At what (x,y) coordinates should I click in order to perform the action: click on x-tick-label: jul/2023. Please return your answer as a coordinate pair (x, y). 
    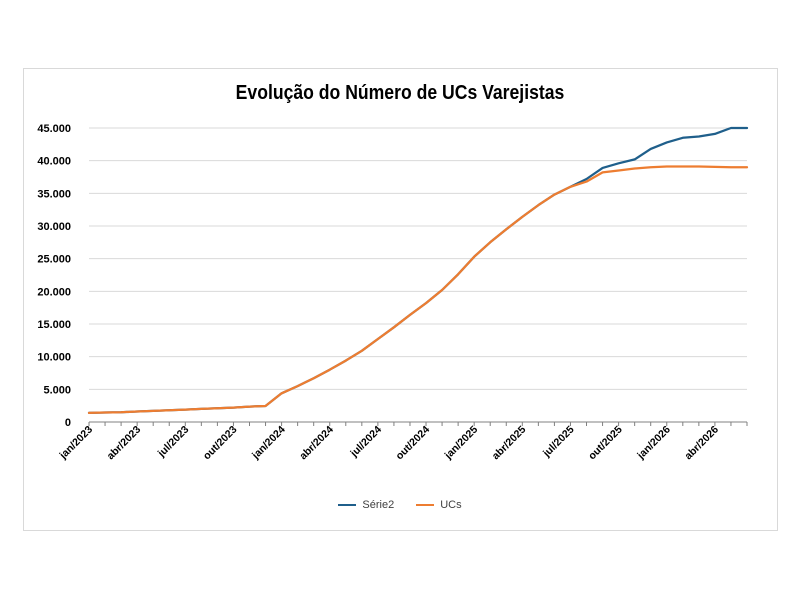
    Looking at the image, I should click on (173, 442).